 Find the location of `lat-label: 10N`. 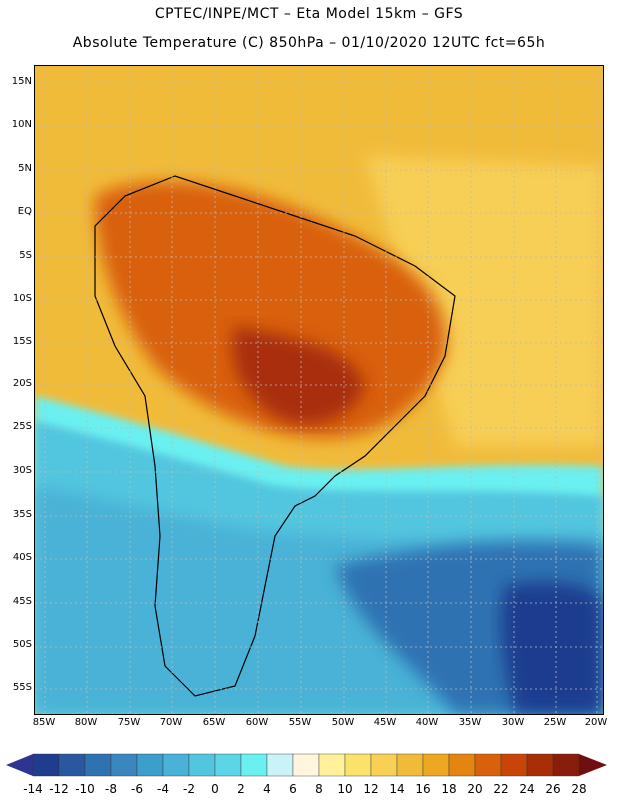

lat-label: 10N is located at coordinates (21, 124).